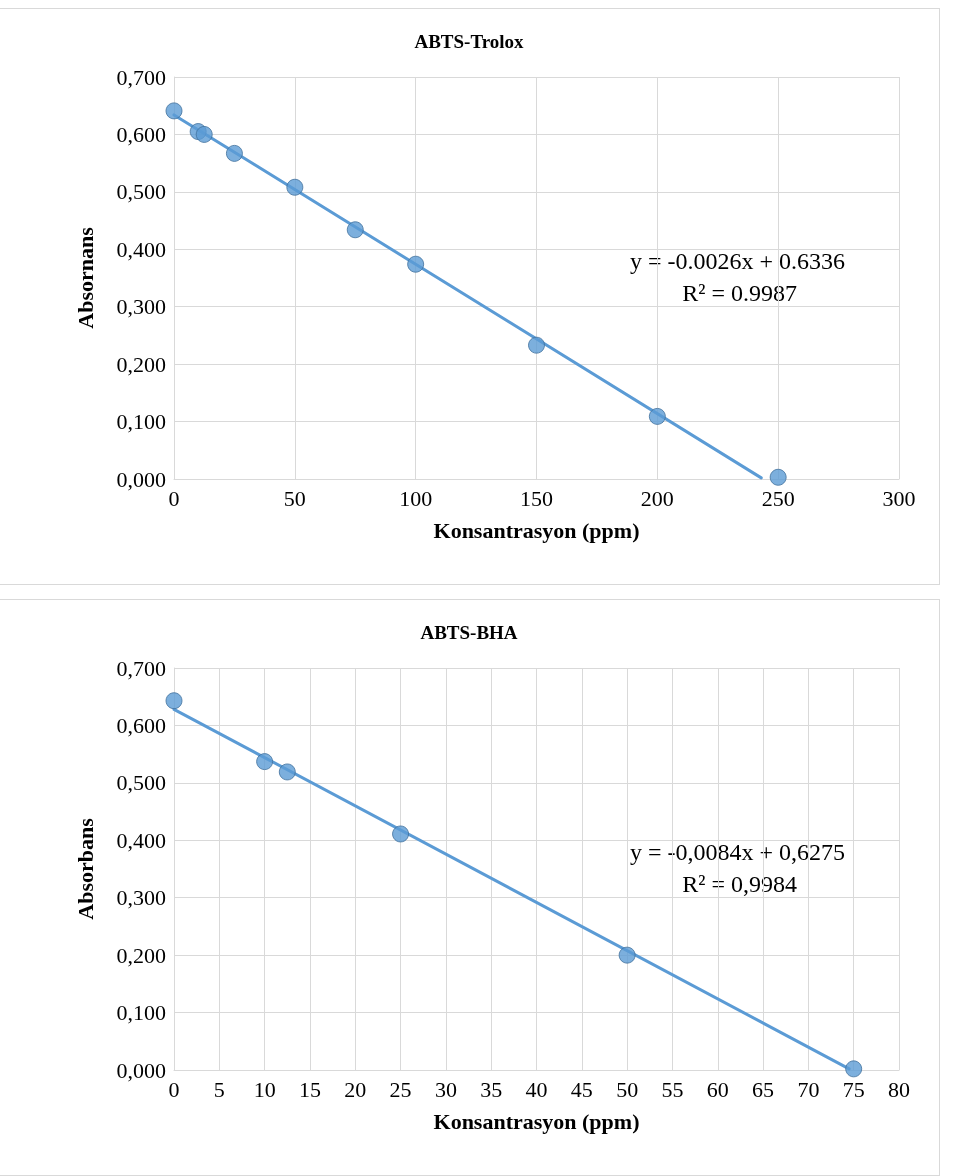 This screenshot has height=1176, width=957. Describe the element at coordinates (264, 1089) in the screenshot. I see `x-tick-label: 10` at that location.